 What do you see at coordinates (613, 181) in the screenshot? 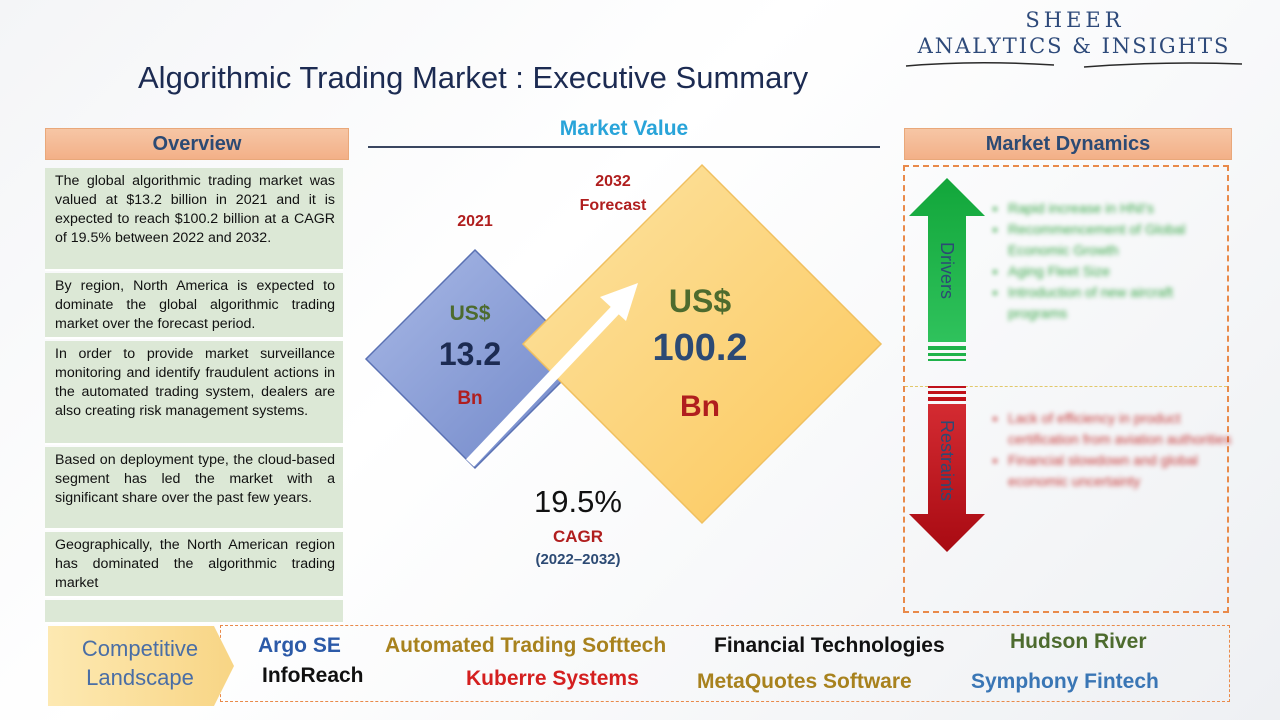
I see `forecast-year: 2032` at bounding box center [613, 181].